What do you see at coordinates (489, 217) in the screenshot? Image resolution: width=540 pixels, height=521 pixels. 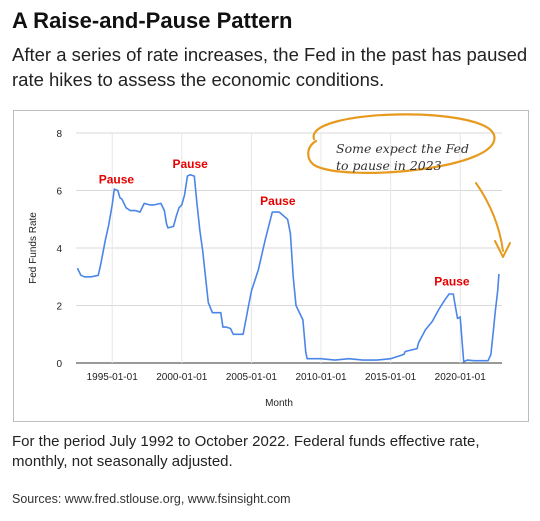 I see `annotation-arrow` at bounding box center [489, 217].